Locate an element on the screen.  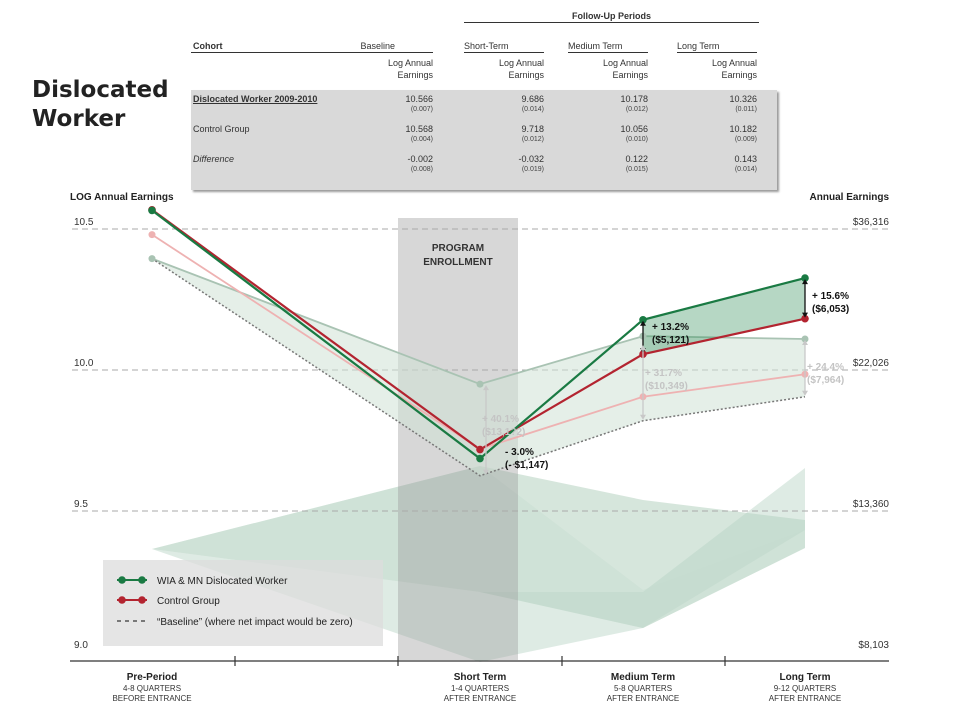
table-shaded-body is located at coordinates (484, 140).